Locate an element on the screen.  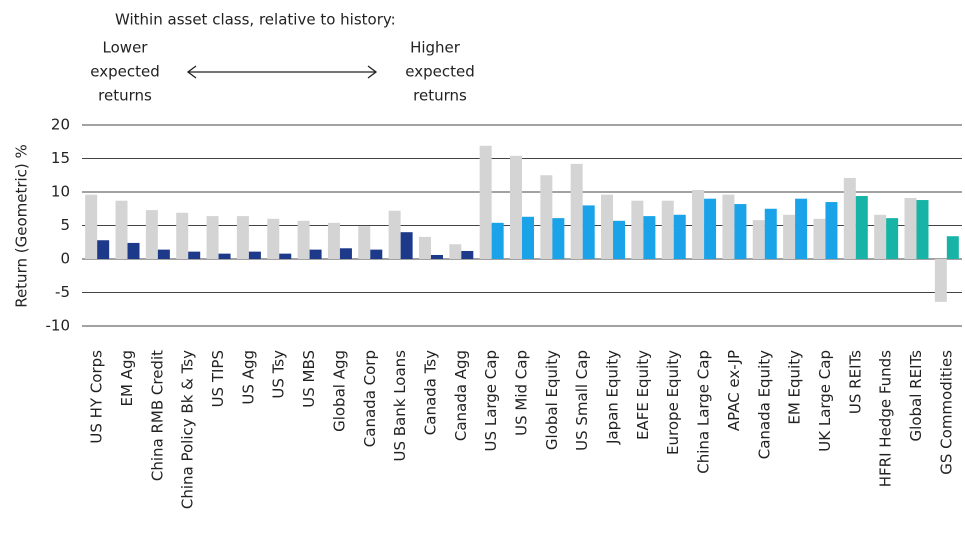
x-tick-label: US TIPS is located at coordinates (218, 378).